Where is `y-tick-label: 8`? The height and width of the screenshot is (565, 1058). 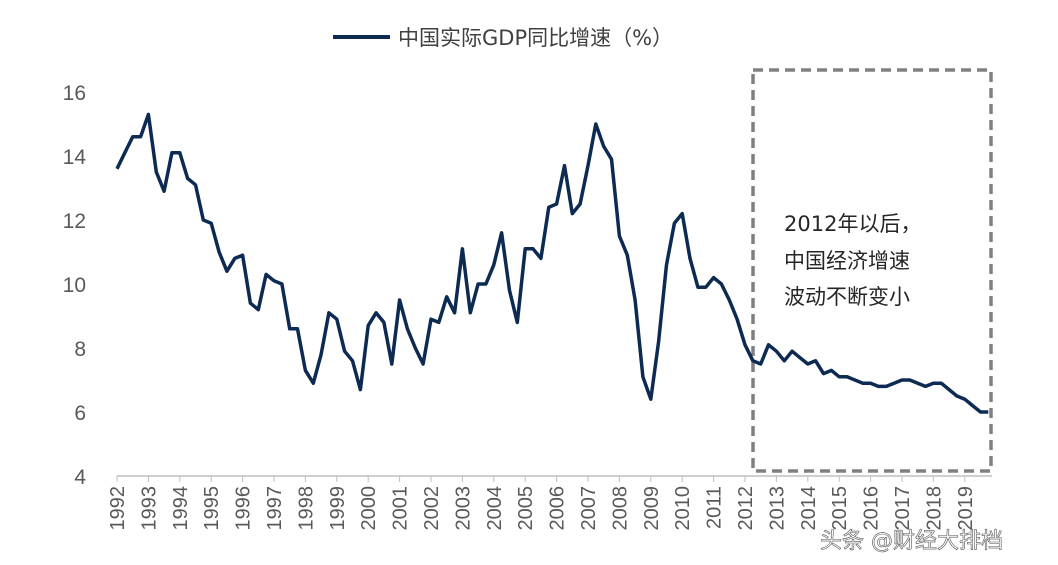
y-tick-label: 8 is located at coordinates (80, 349).